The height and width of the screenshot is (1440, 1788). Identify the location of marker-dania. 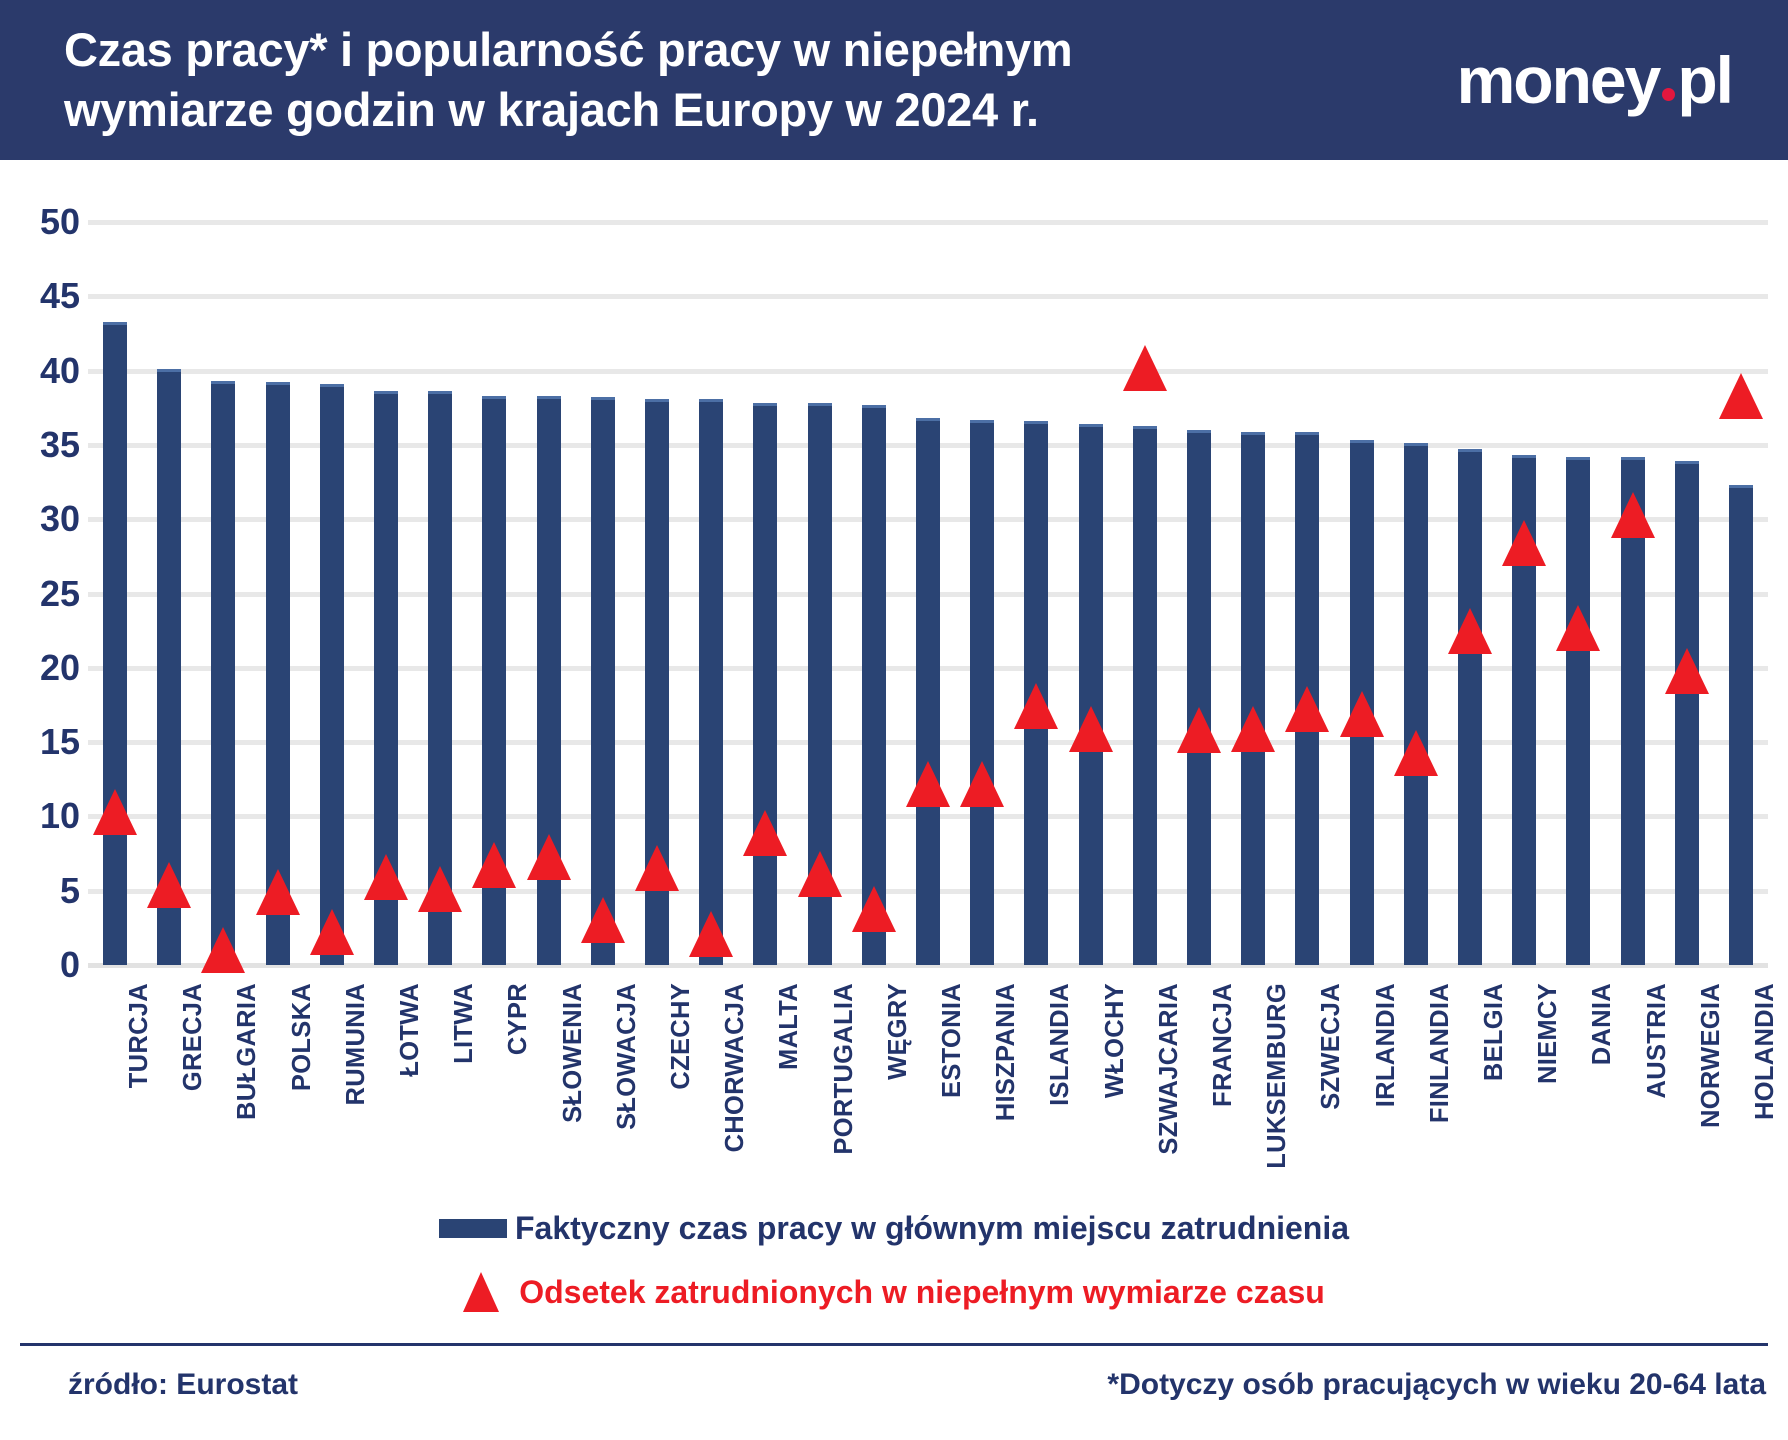
(1578, 627).